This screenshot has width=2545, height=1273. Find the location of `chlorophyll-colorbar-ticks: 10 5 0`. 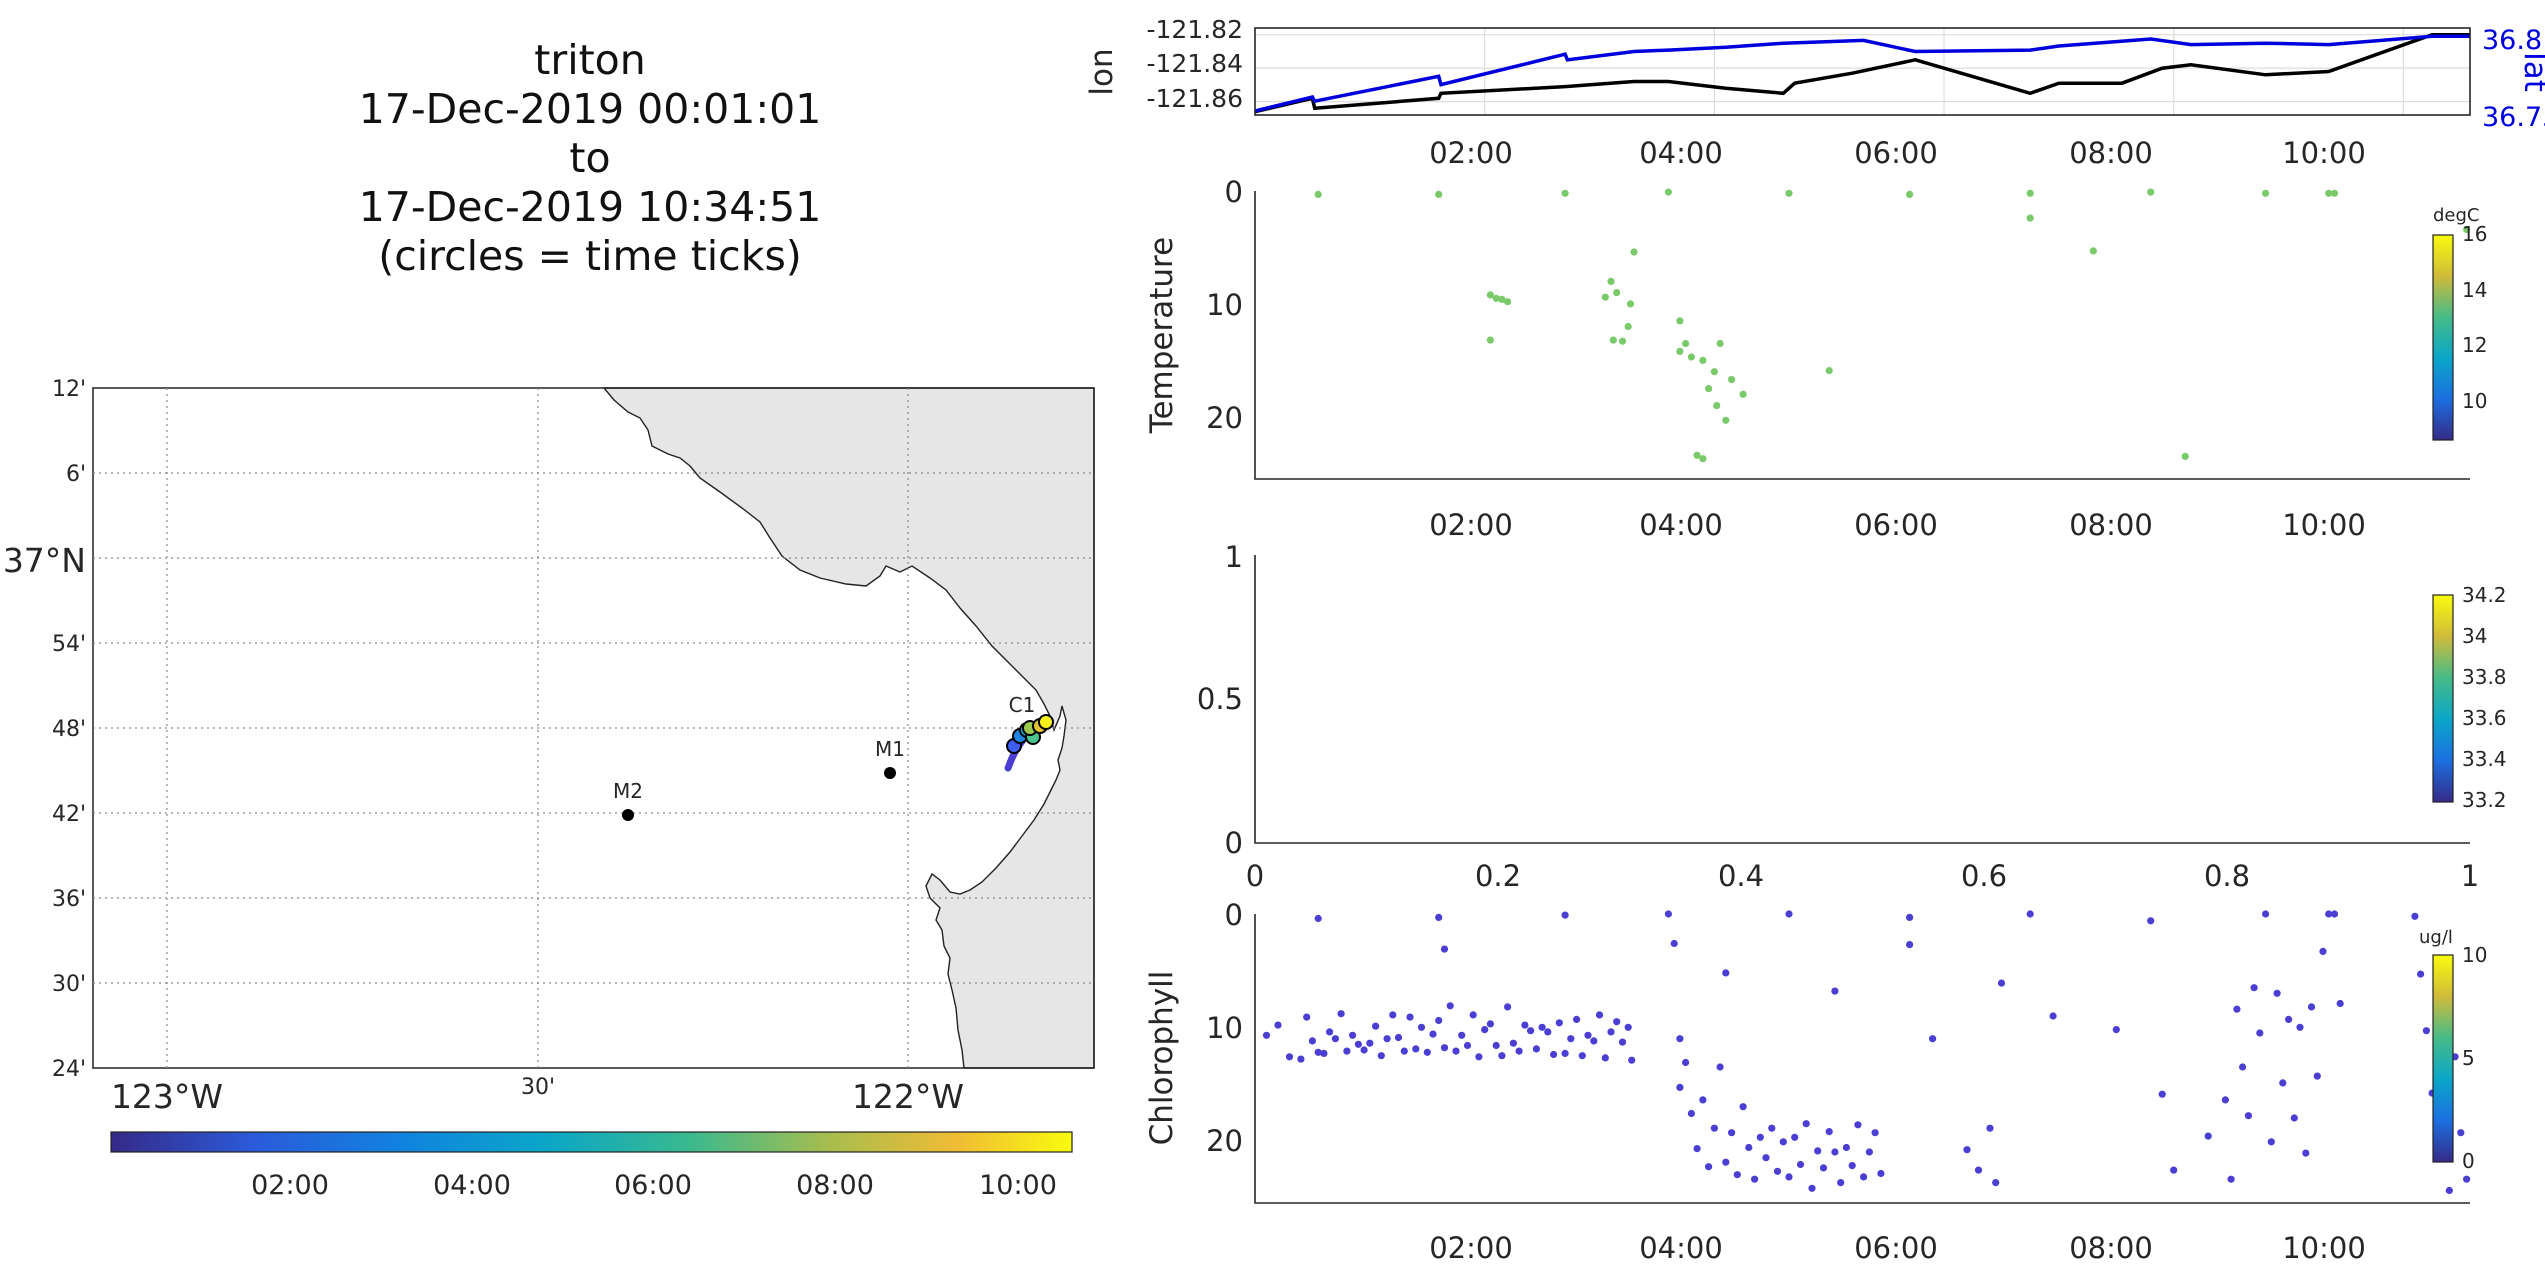

chlorophyll-colorbar-ticks: 10 5 0 is located at coordinates (2474, 1058).